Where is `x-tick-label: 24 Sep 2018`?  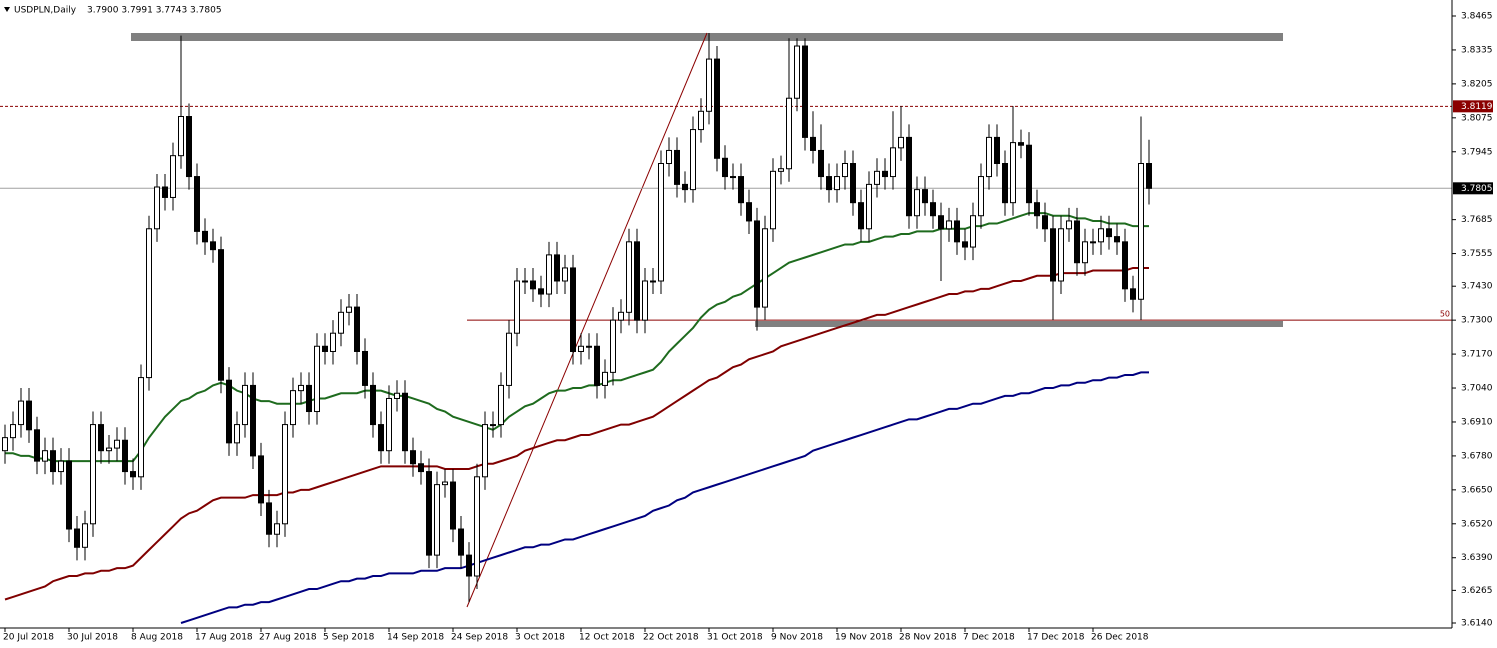 x-tick-label: 24 Sep 2018 is located at coordinates (479, 638).